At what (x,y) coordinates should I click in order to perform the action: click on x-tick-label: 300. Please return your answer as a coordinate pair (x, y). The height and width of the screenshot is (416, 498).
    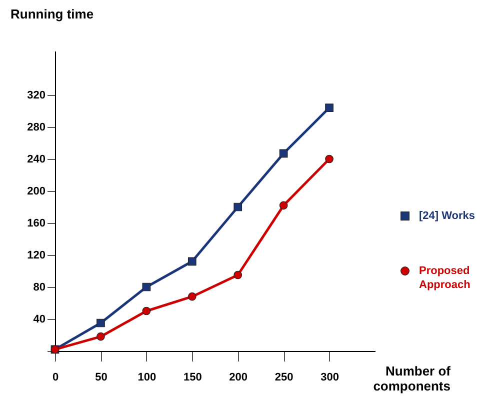
    Looking at the image, I should click on (329, 378).